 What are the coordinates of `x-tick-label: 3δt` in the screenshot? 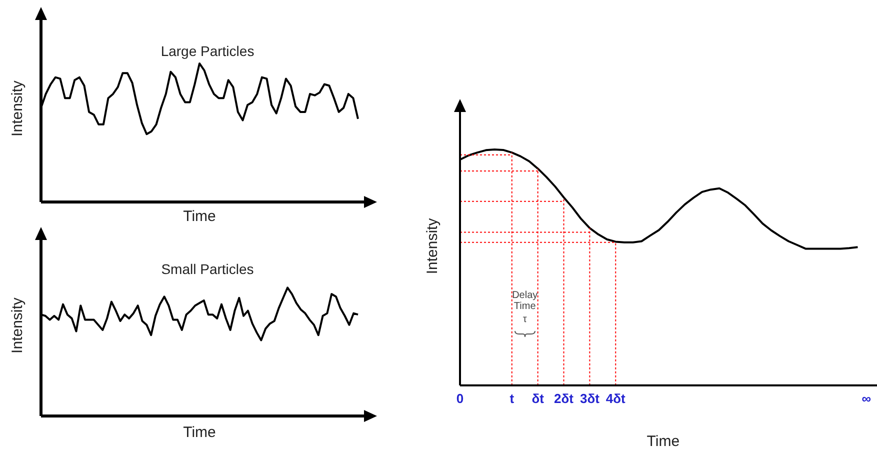 It's located at (590, 398).